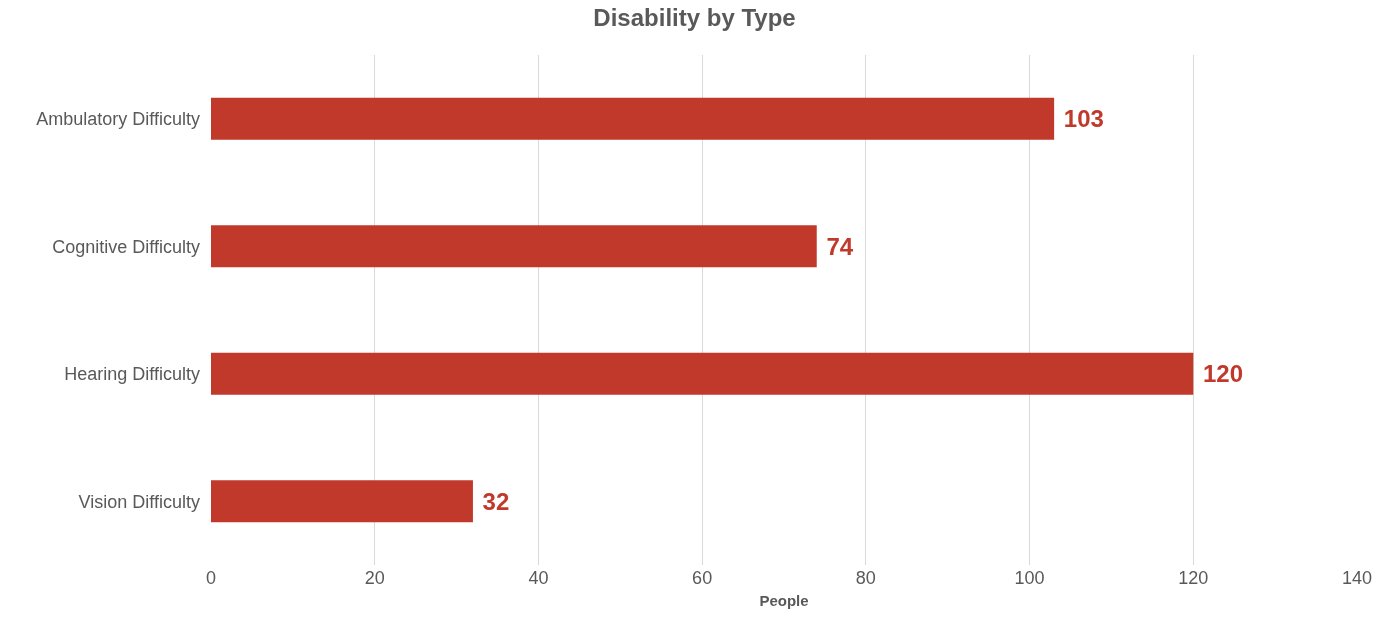  I want to click on data-label: 103, so click(1080, 119).